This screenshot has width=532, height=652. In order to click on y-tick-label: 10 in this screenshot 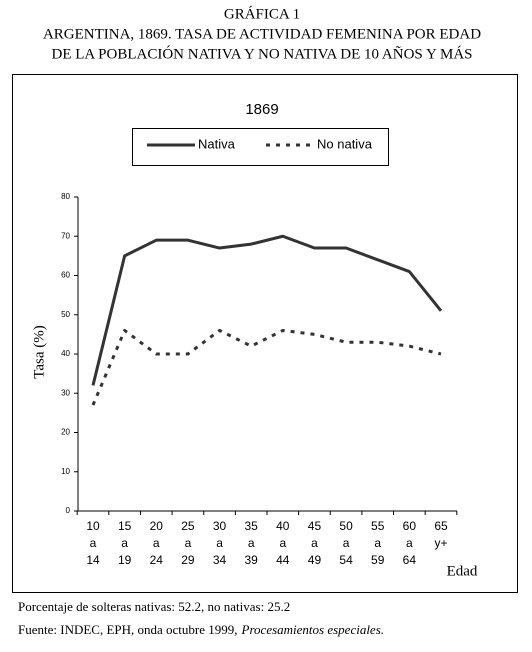, I will do `click(65, 471)`.